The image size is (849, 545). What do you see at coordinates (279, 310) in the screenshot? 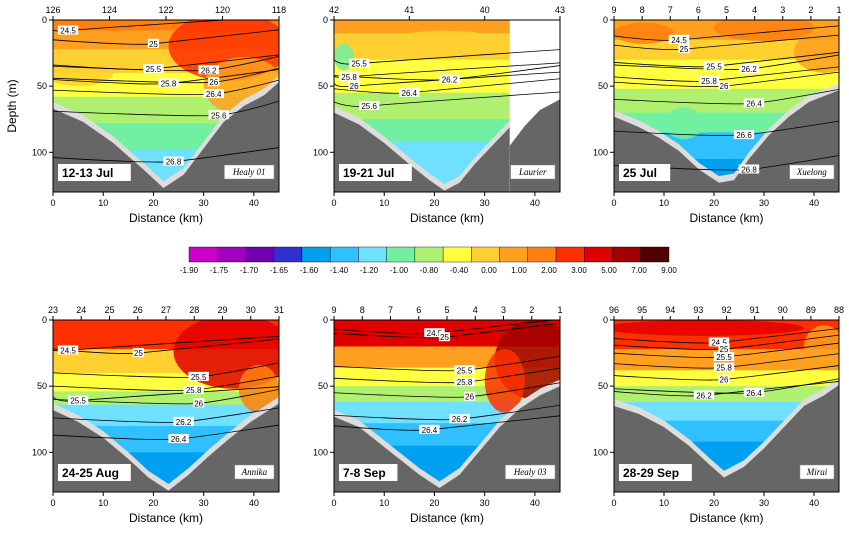
I see `station-label: 31` at bounding box center [279, 310].